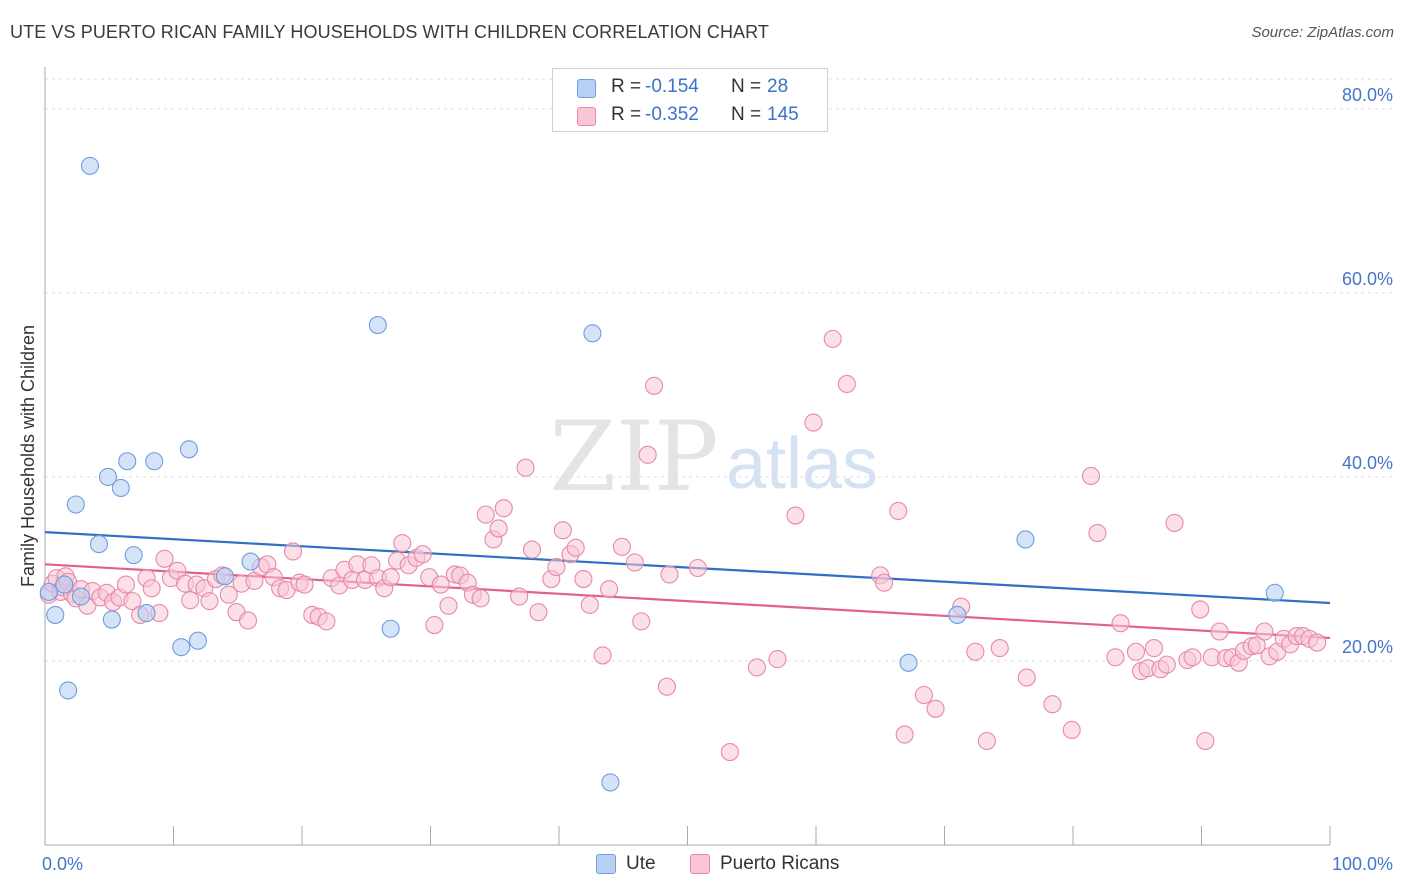 This screenshot has height=892, width=1406. I want to click on x-tick-label-max: 100.0%, so click(1362, 864).